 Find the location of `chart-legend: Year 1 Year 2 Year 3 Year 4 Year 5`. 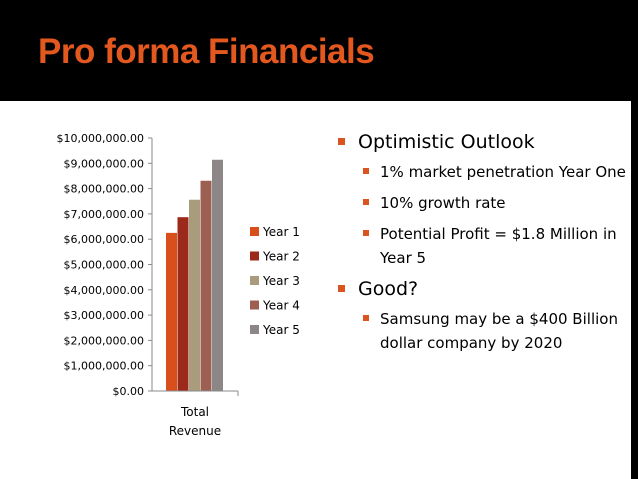

chart-legend: Year 1 Year 2 Year 3 Year 4 Year 5 is located at coordinates (275, 281).